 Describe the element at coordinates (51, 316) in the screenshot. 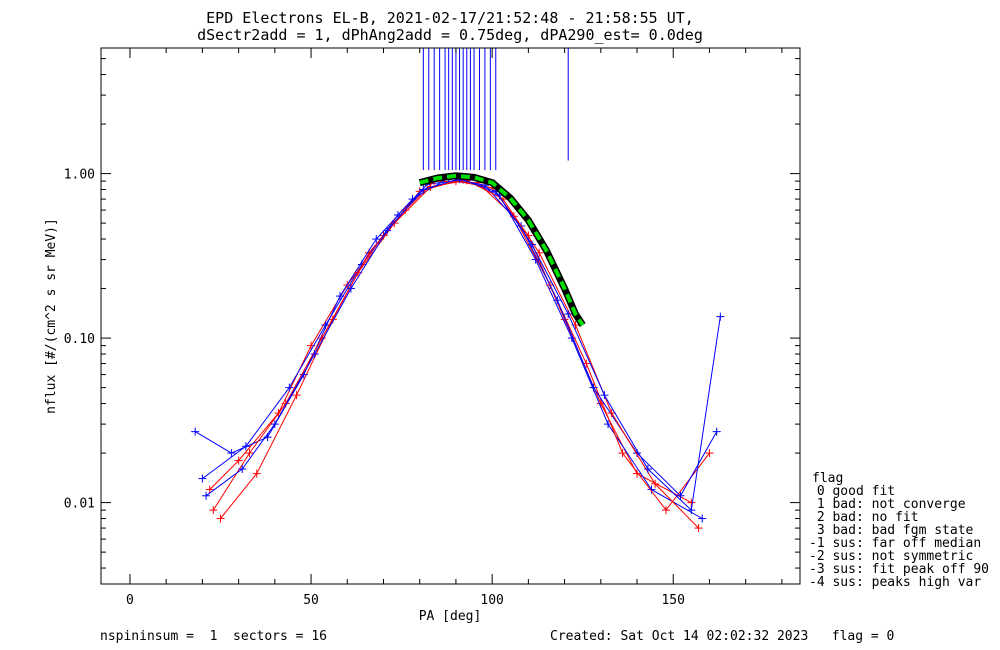

I see `y-axis-label: nflux [#/(cm^2 s sr MeV)]` at that location.